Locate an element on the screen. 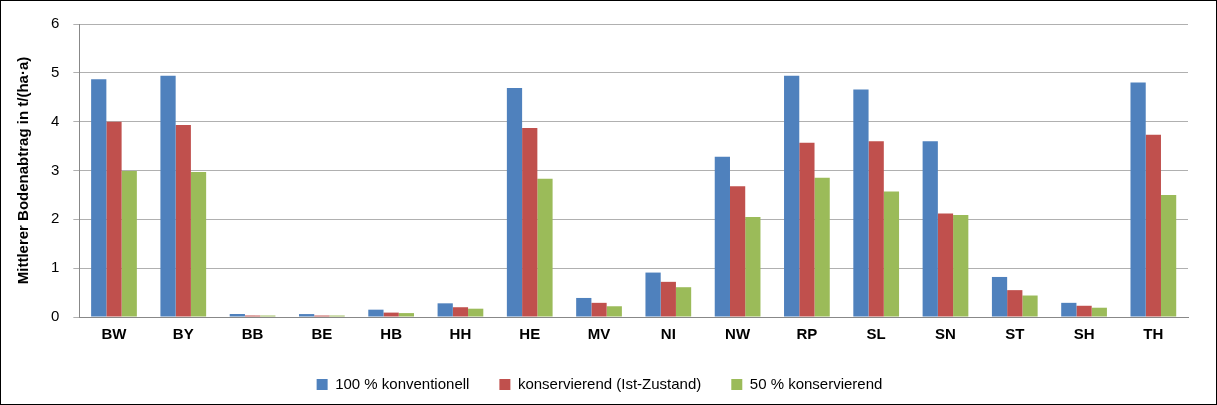  legend-label: 50 % konservierend is located at coordinates (816, 383).